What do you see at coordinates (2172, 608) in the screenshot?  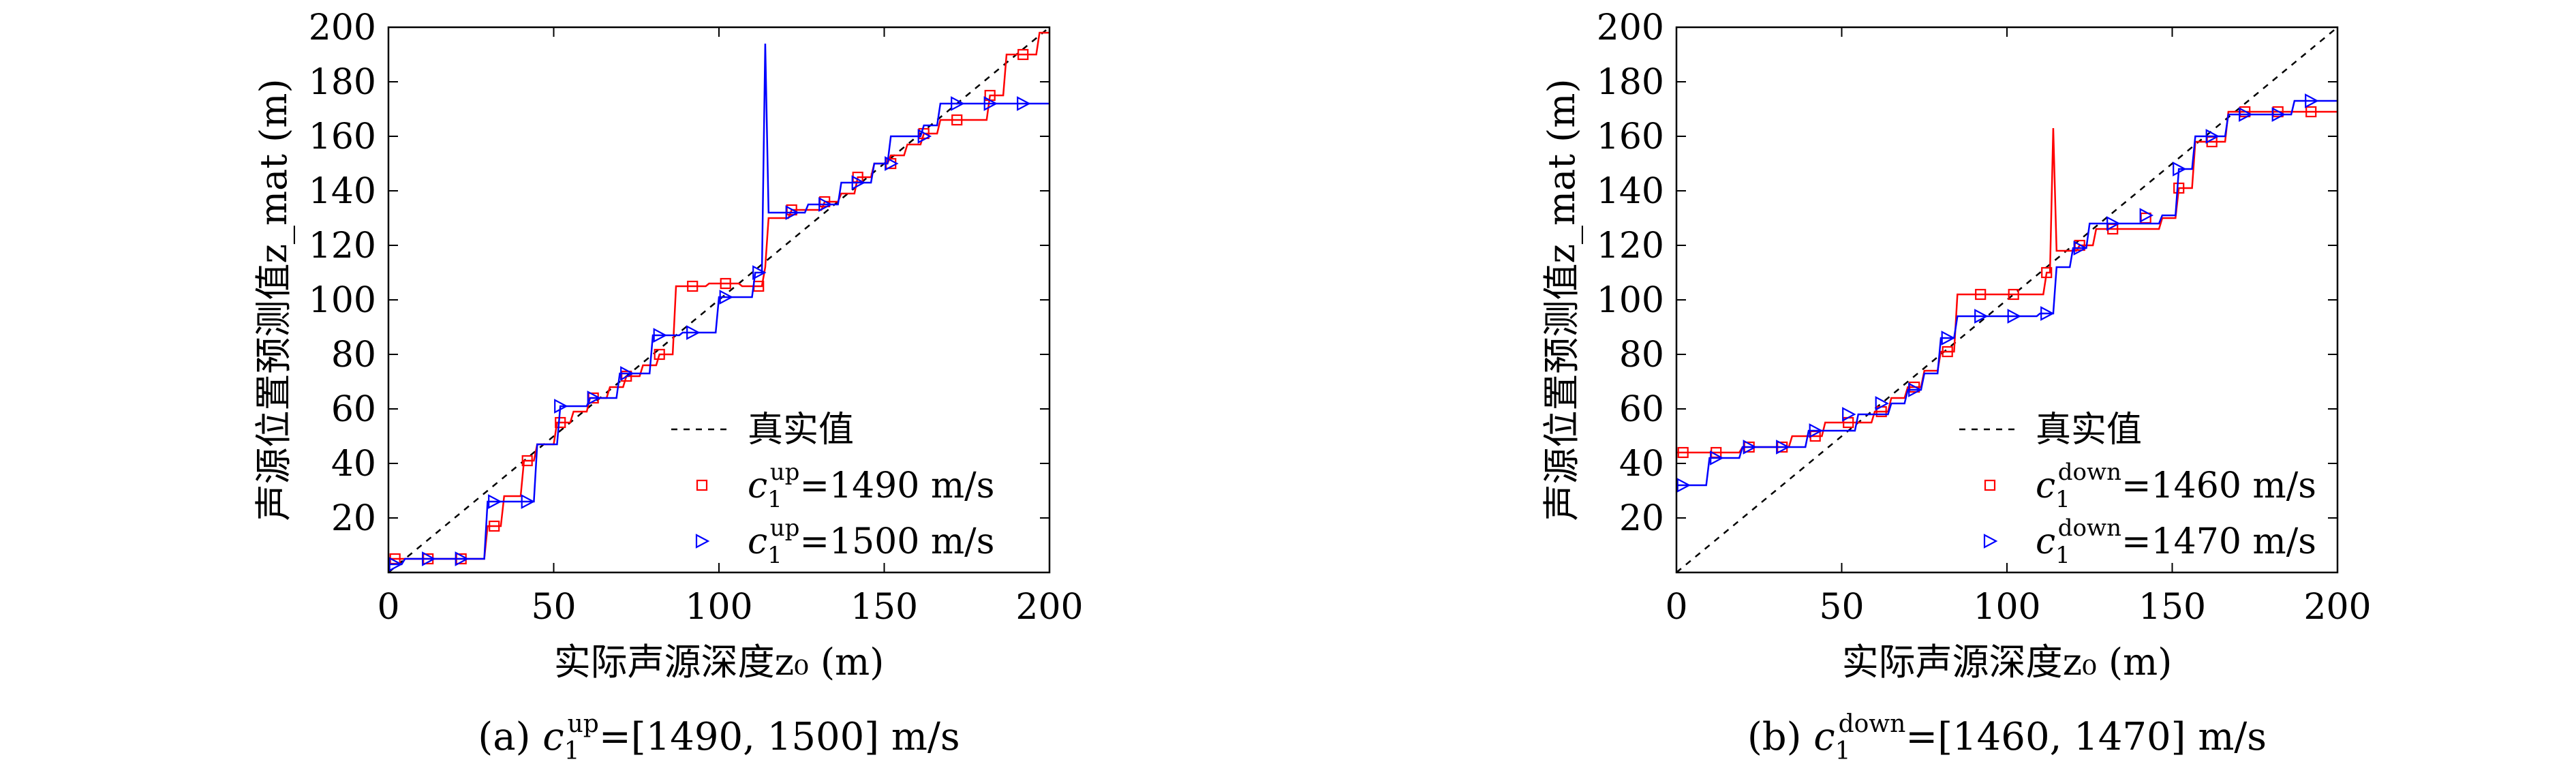 I see `x-tick-label: 150` at bounding box center [2172, 608].